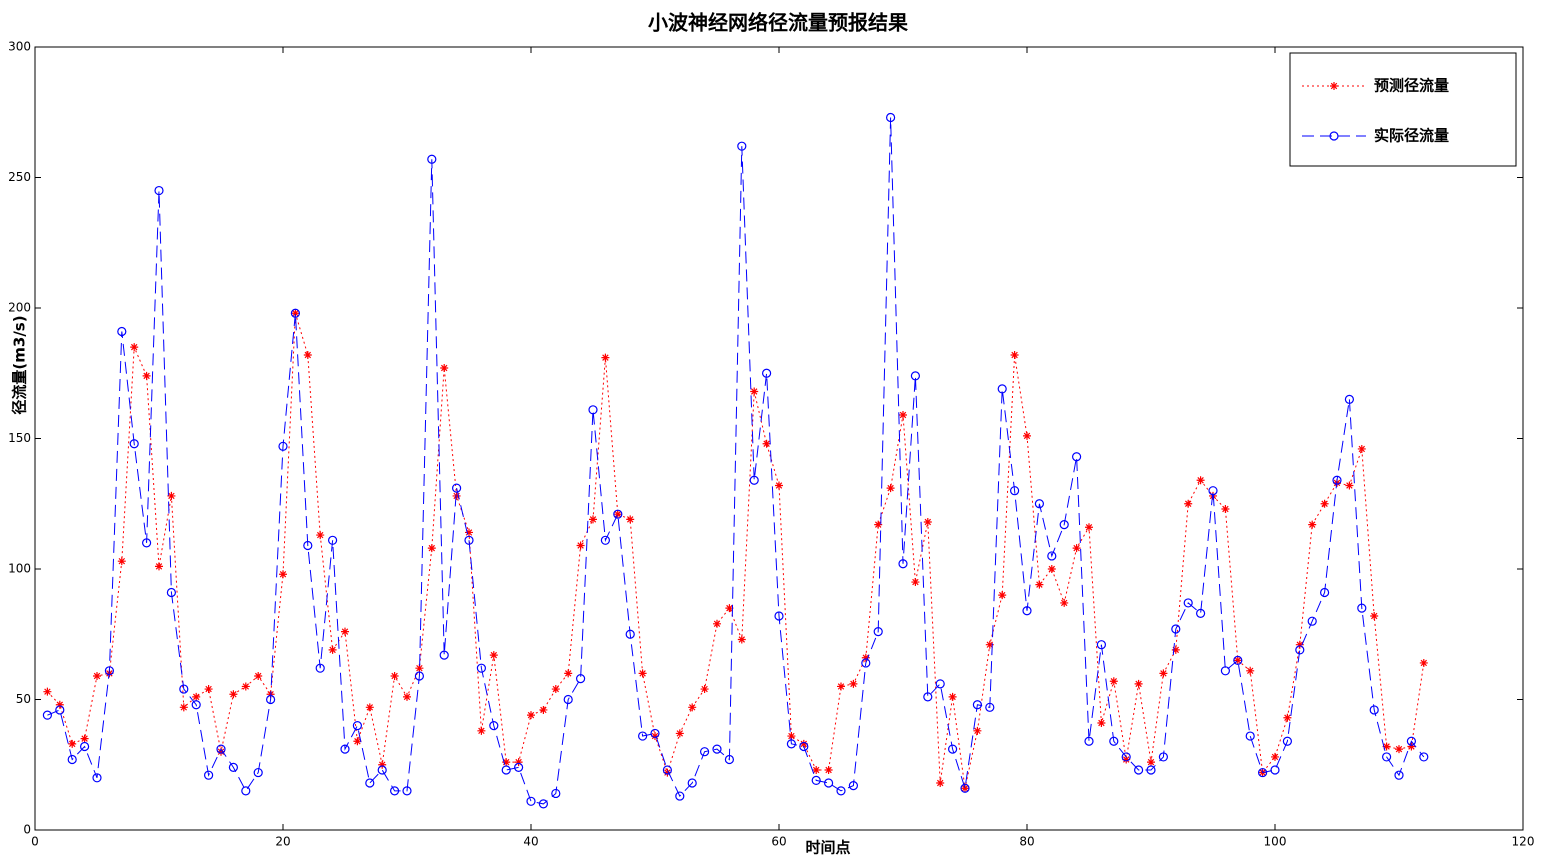  Describe the element at coordinates (19, 177) in the screenshot. I see `y-tick-label: 250` at that location.